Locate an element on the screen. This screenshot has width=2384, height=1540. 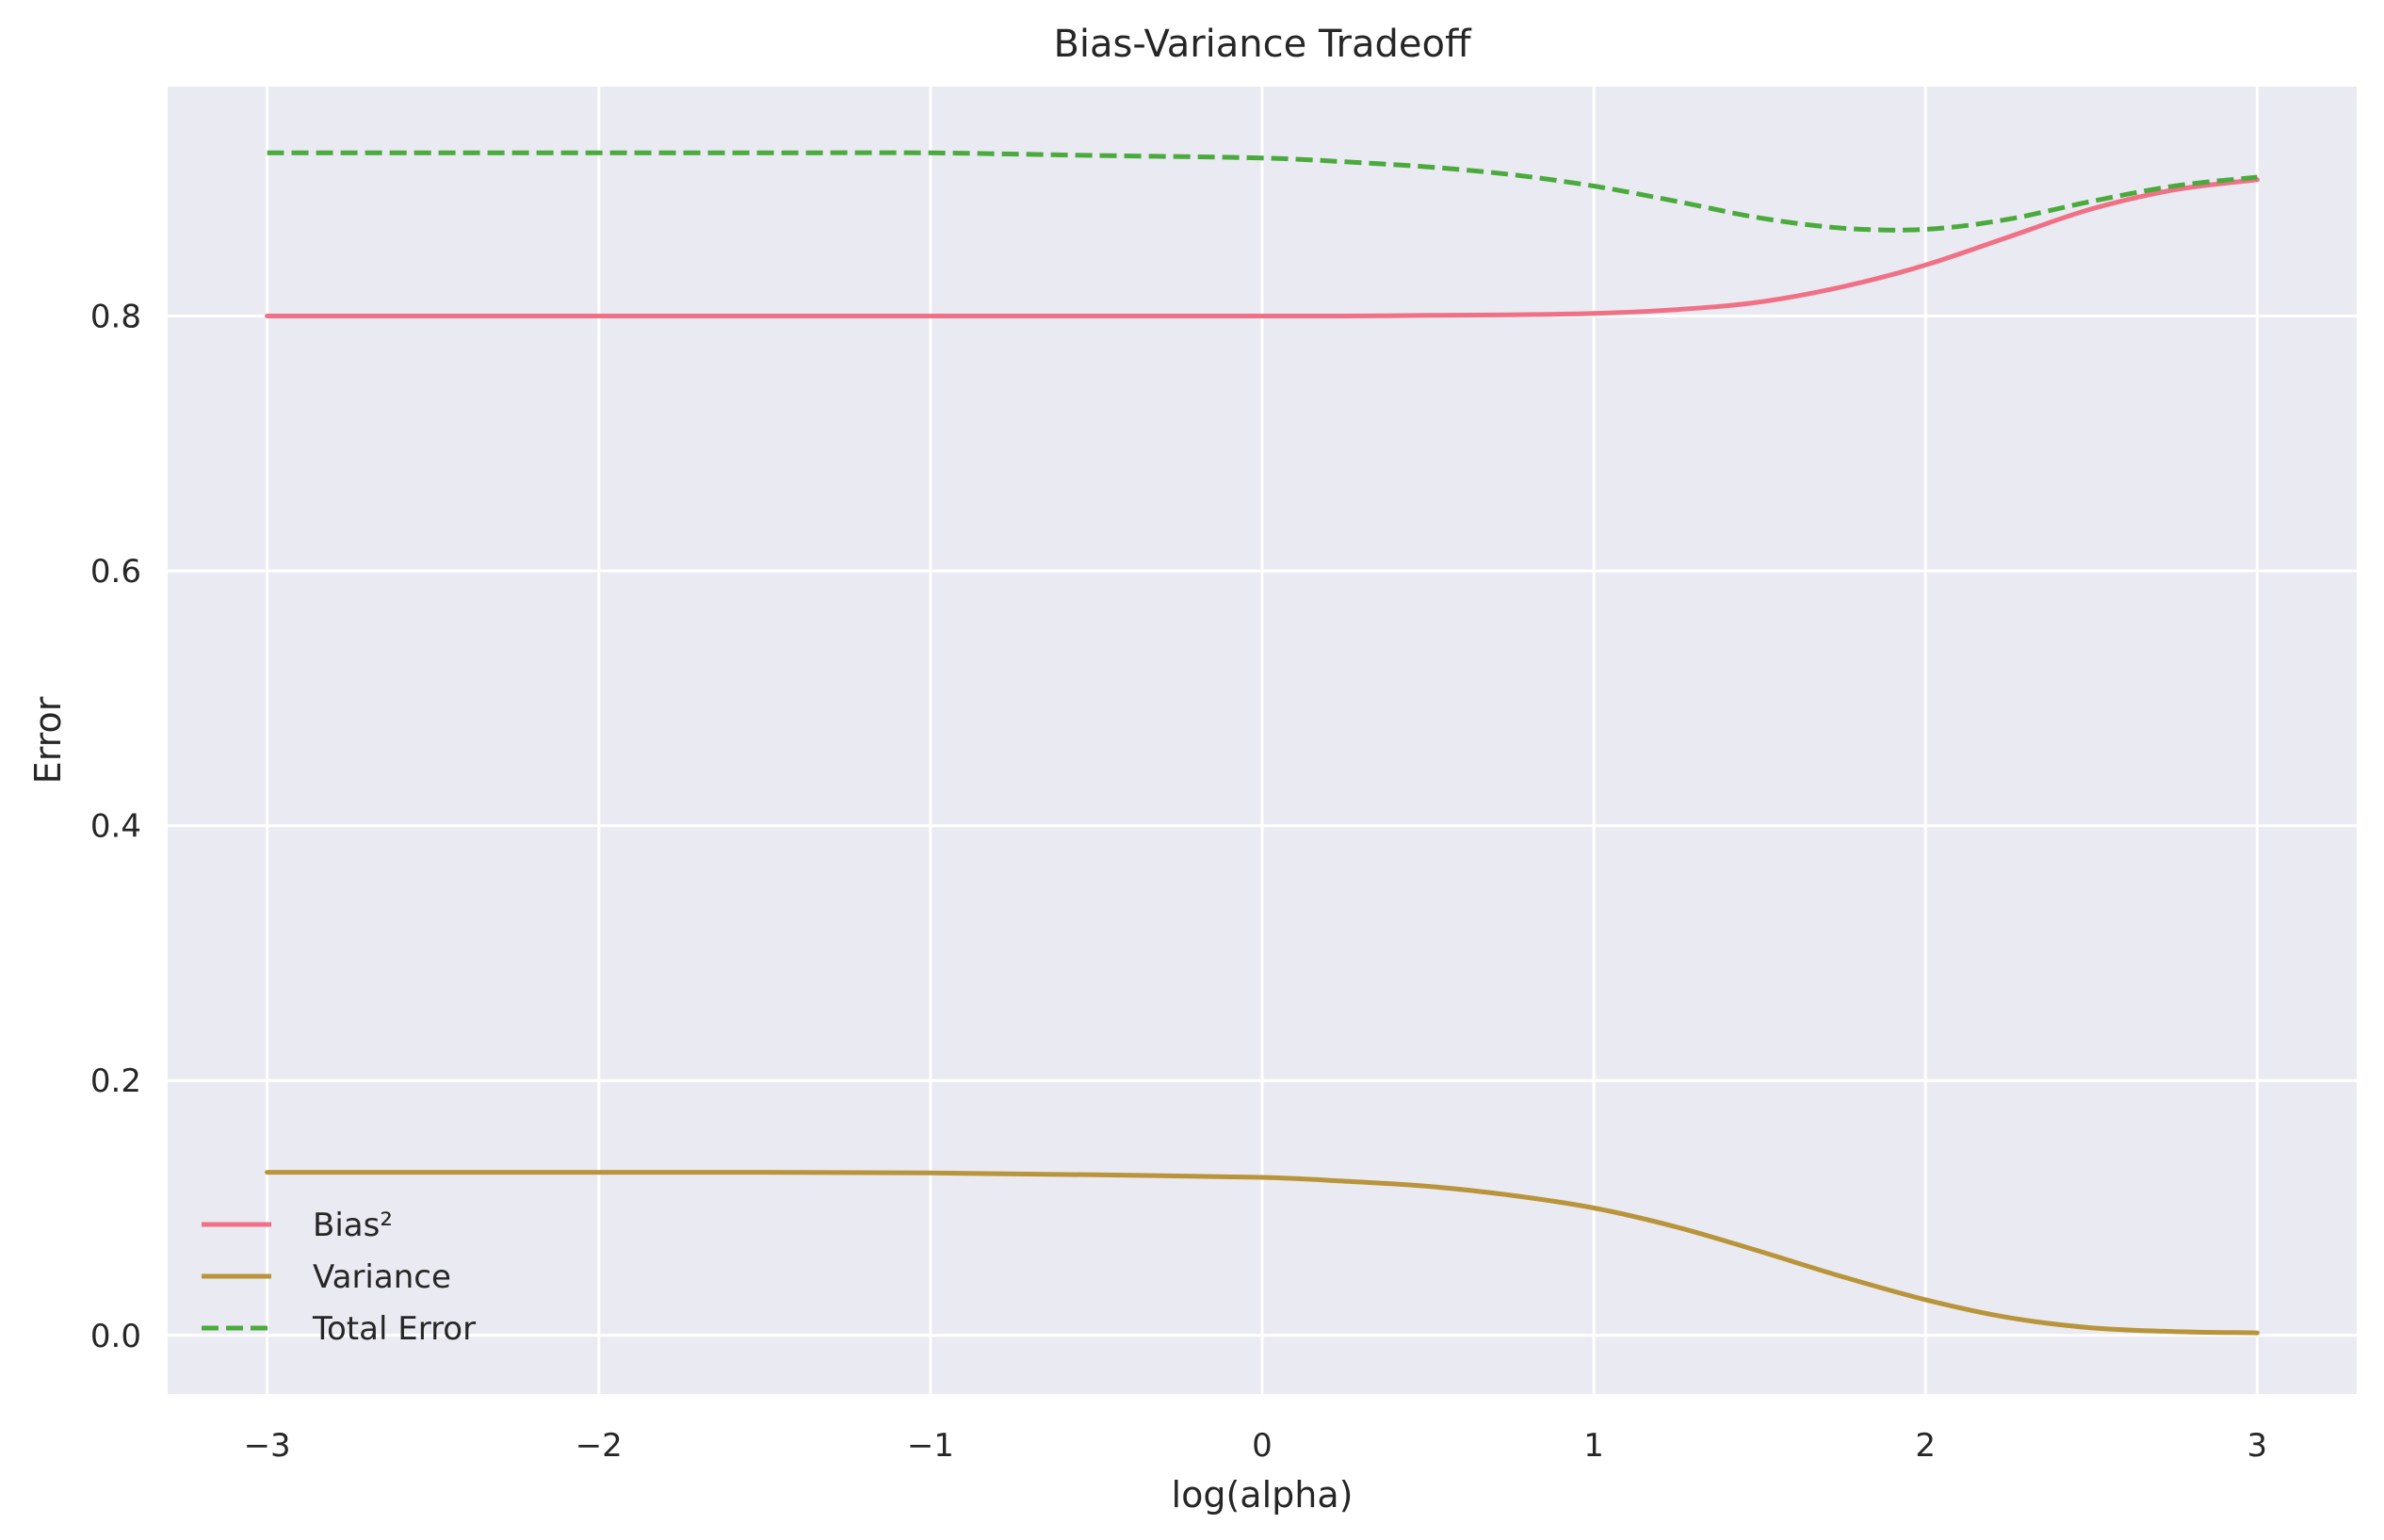
x-axis-label: log(alpha) is located at coordinates (1263, 1495).